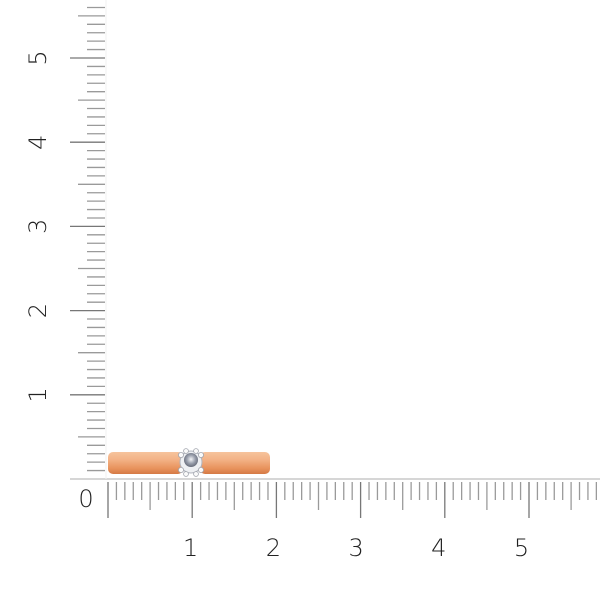  Describe the element at coordinates (38, 226) in the screenshot. I see `y-label-3: 3` at that location.